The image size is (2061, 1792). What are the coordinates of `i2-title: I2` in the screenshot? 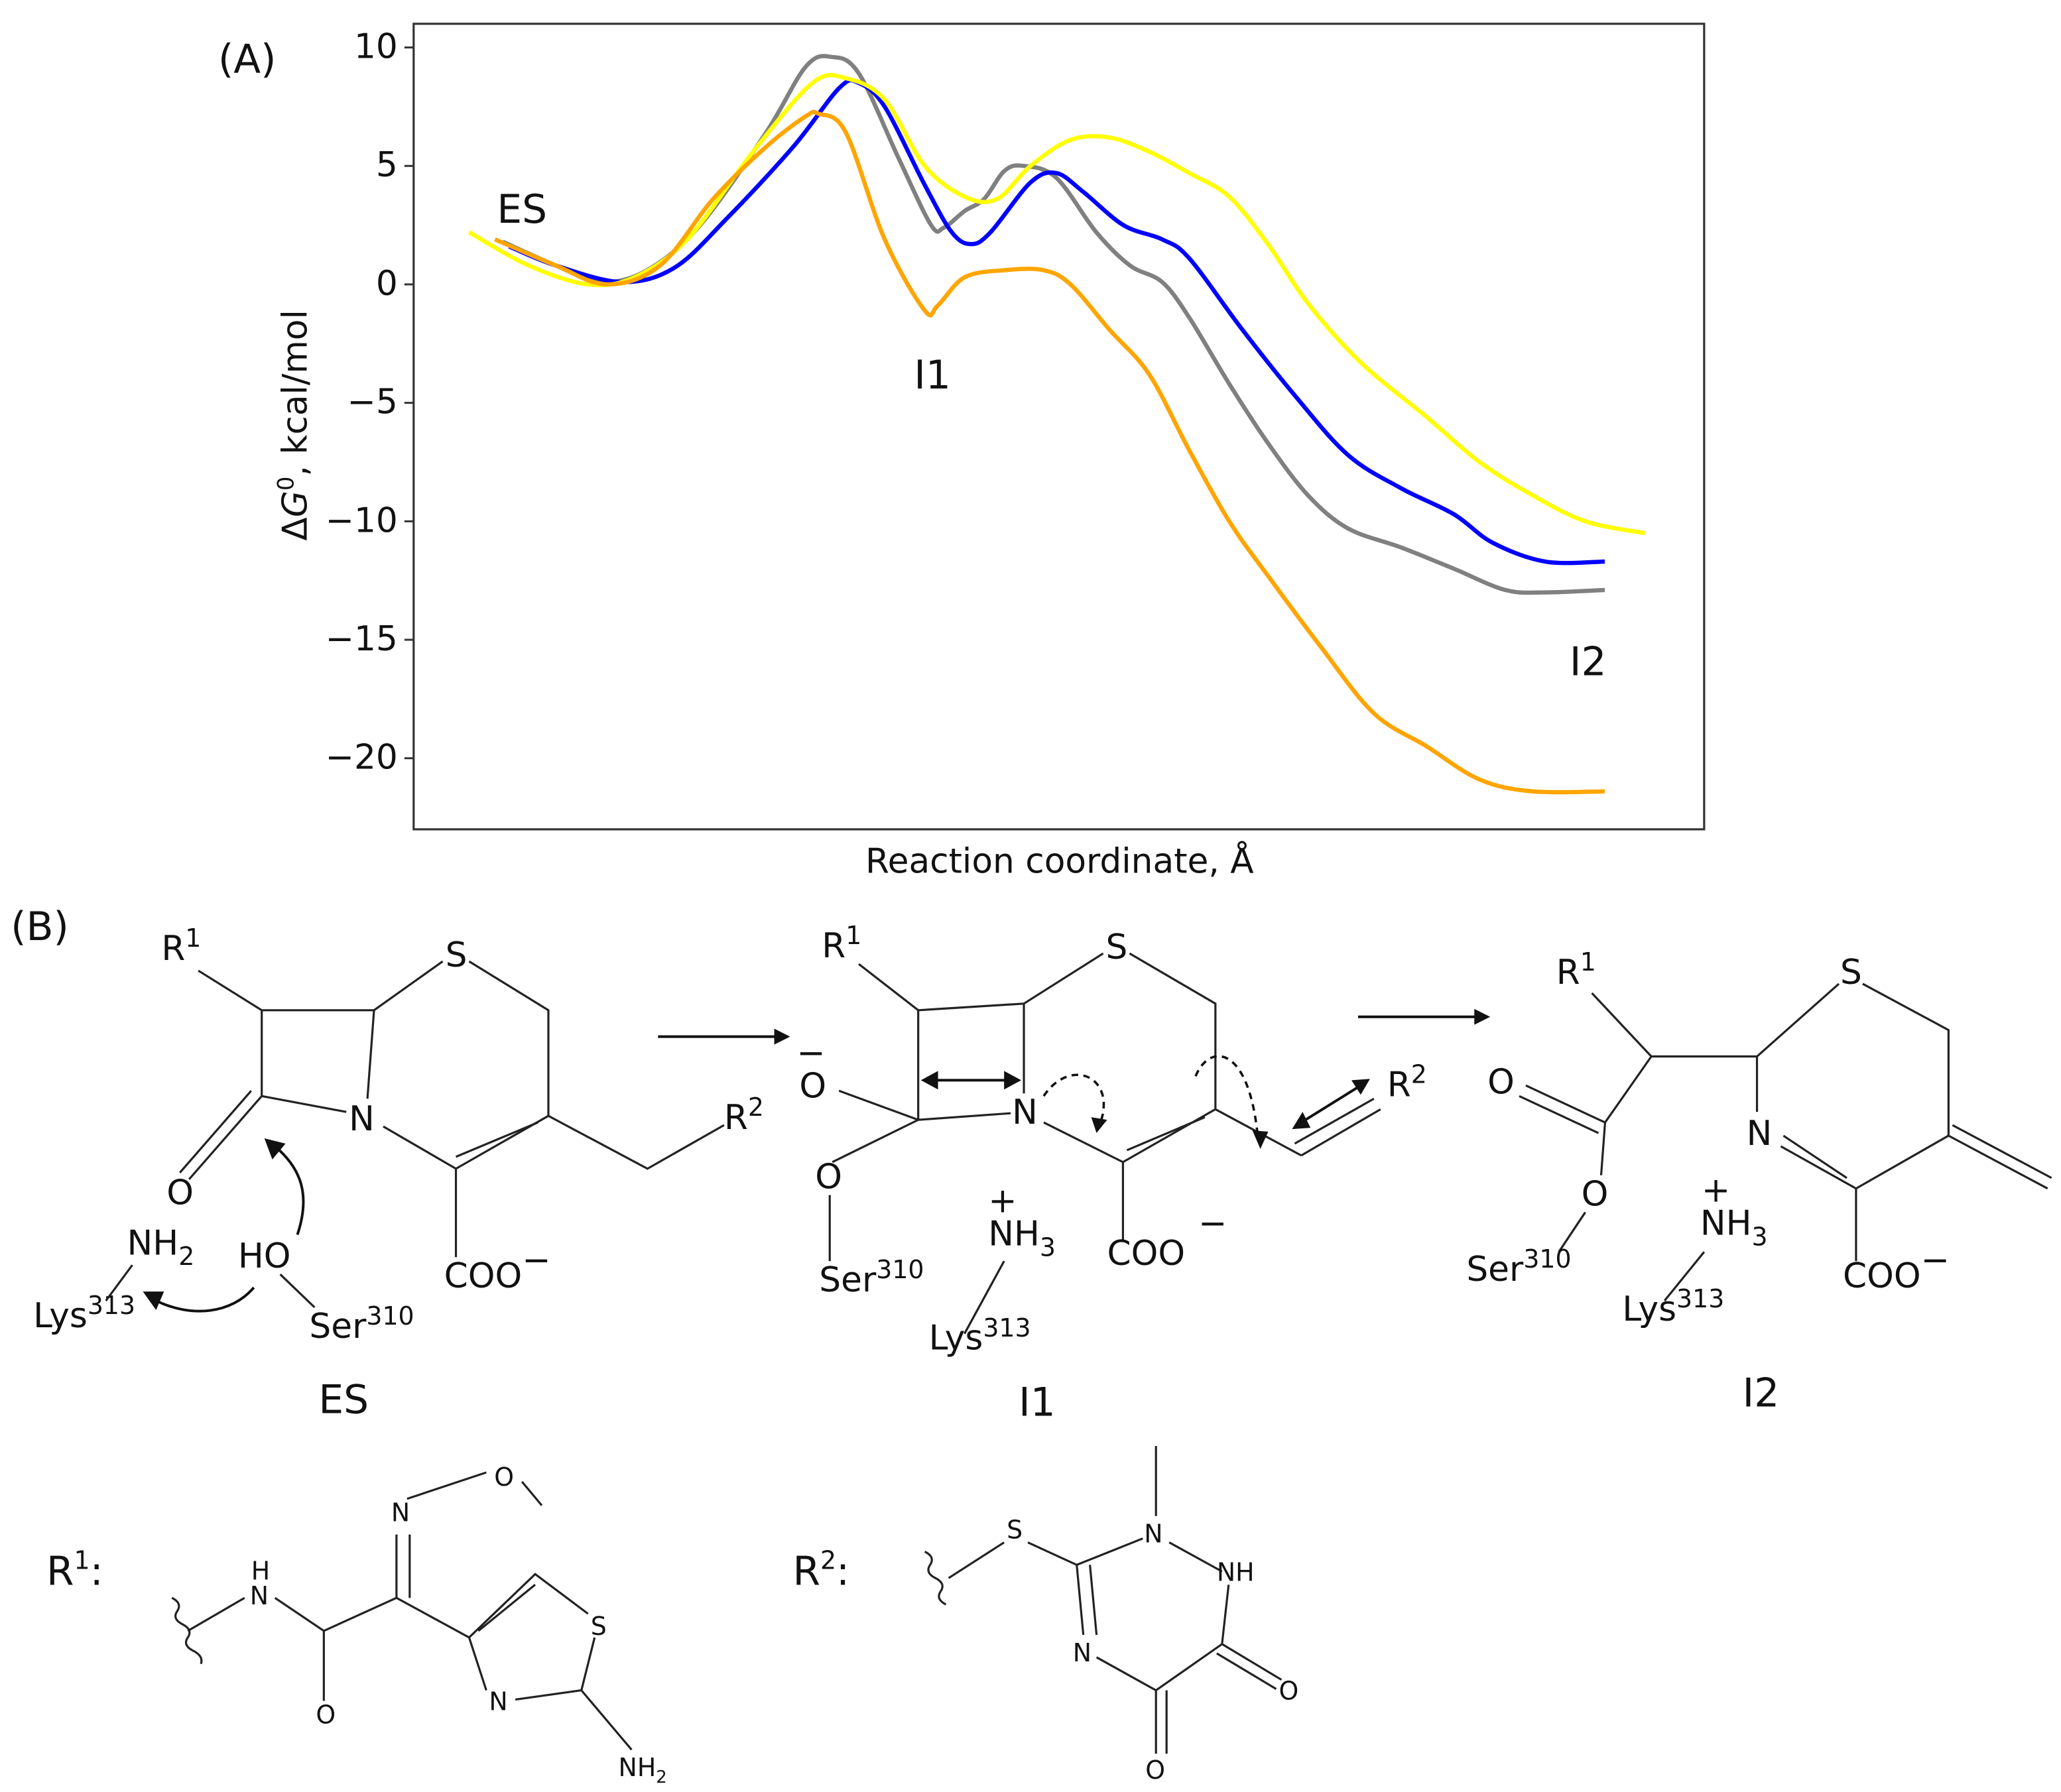 It's located at (1761, 1393).